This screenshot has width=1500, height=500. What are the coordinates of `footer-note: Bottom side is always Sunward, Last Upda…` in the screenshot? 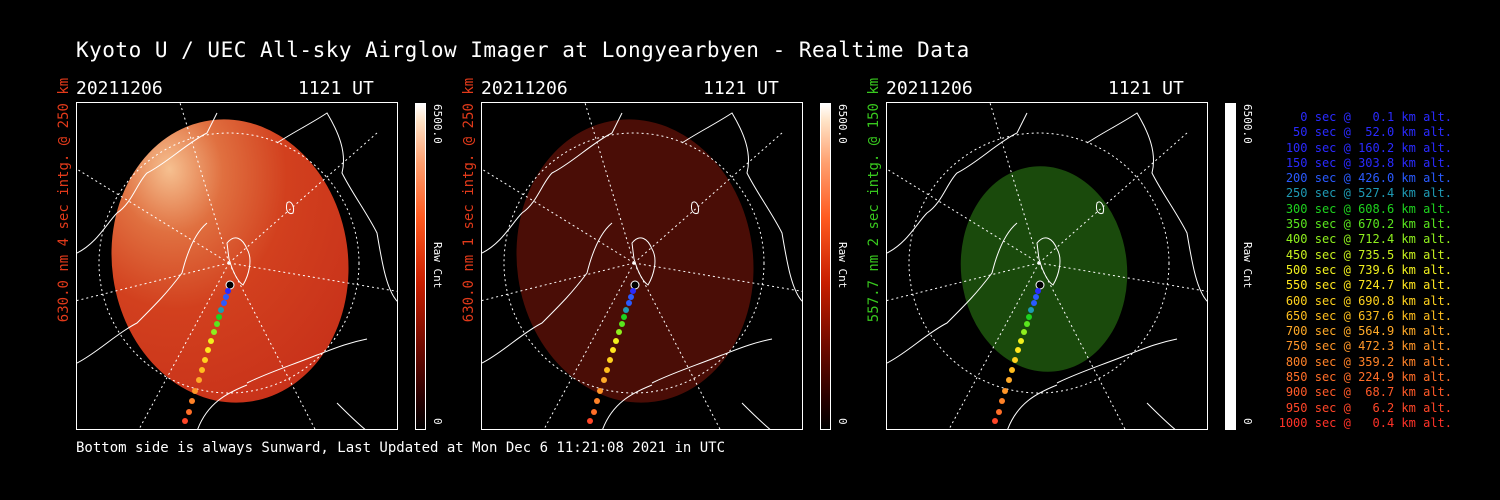 It's located at (401, 448).